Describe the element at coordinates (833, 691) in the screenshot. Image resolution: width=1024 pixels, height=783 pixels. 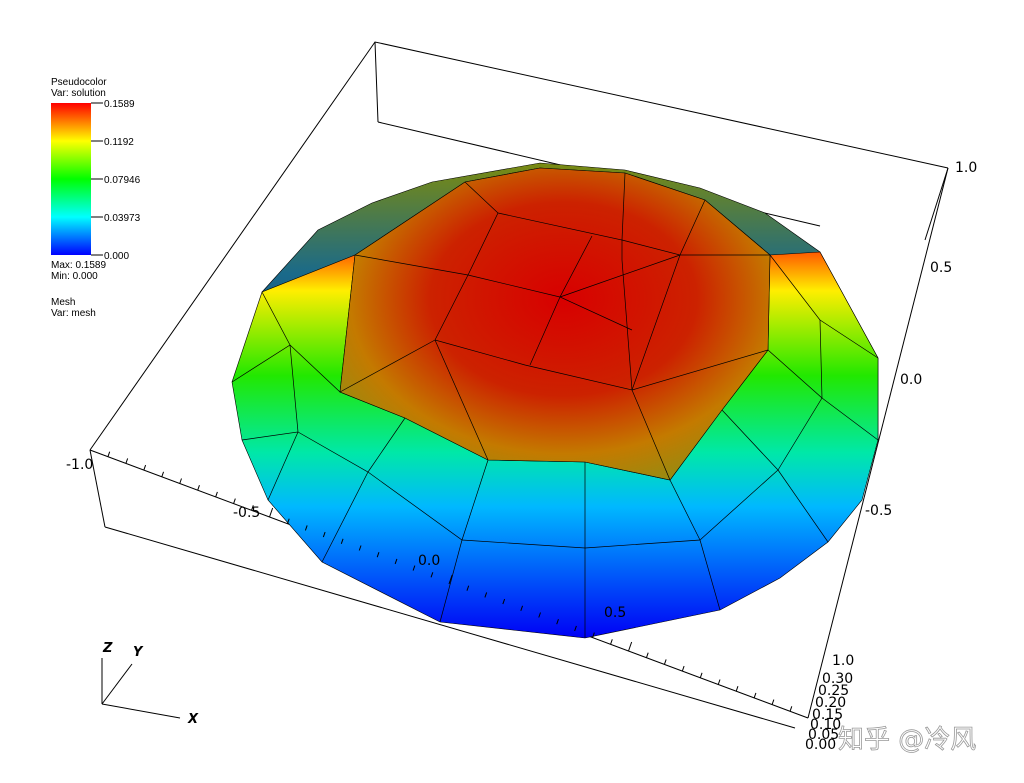
I see `z-tick-label-2: 0.25` at that location.